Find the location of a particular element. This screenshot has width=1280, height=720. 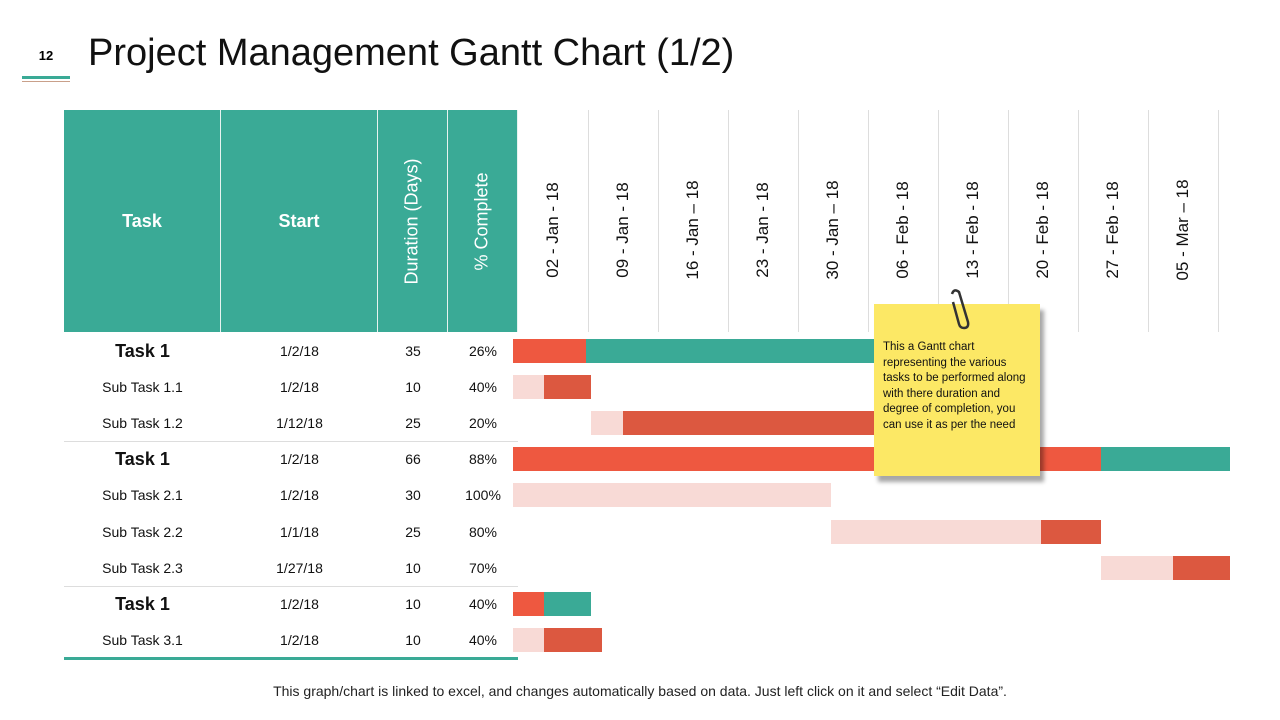

timeline-label: 27 - Feb - 18 is located at coordinates (1112, 230).